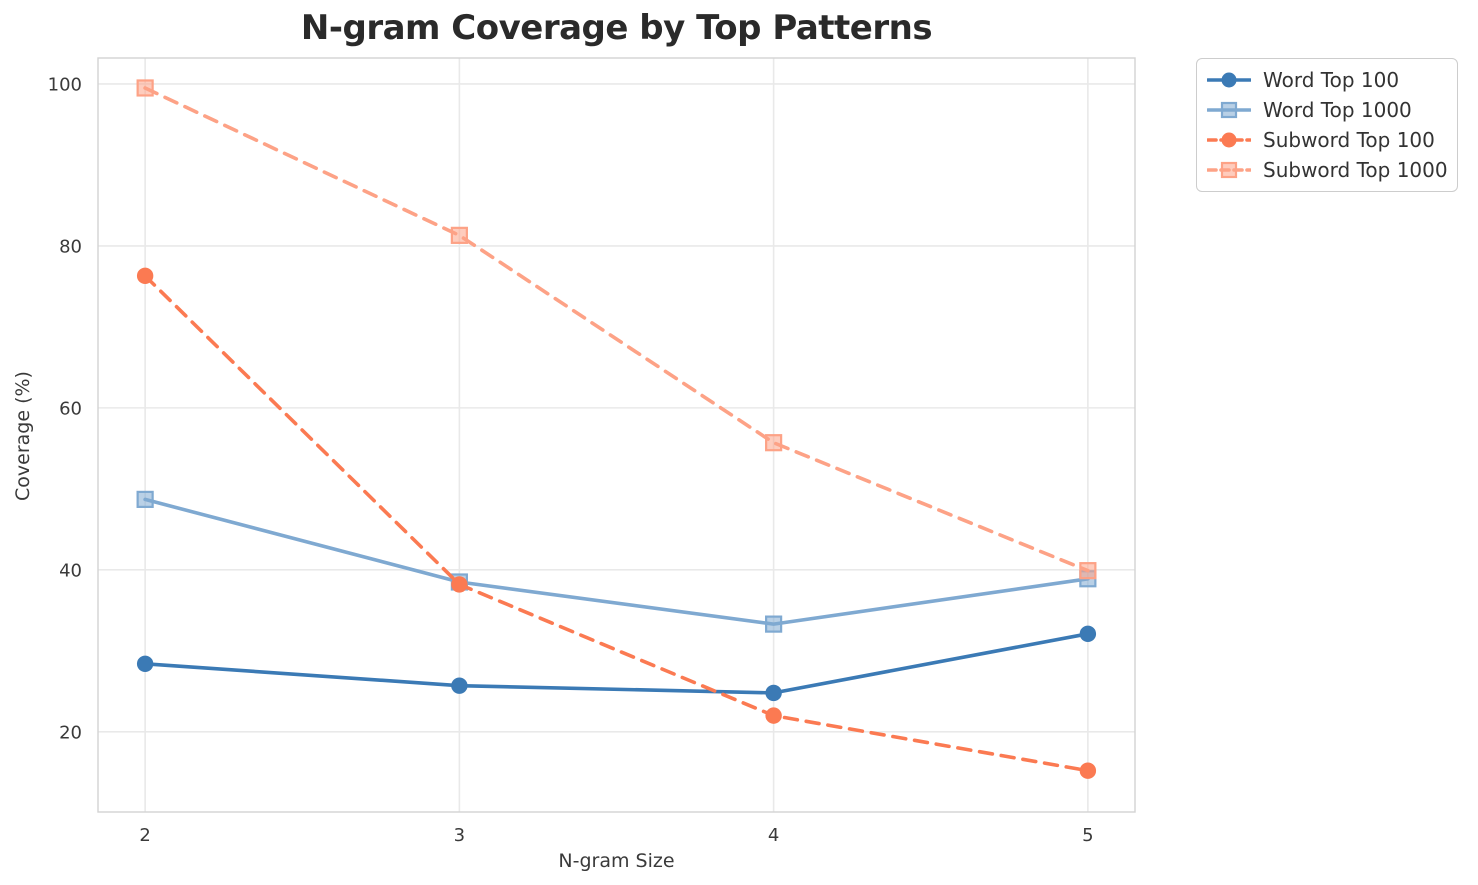 Image resolution: width=1478 pixels, height=885 pixels. What do you see at coordinates (459, 835) in the screenshot?
I see `x-tick-label: 3` at bounding box center [459, 835].